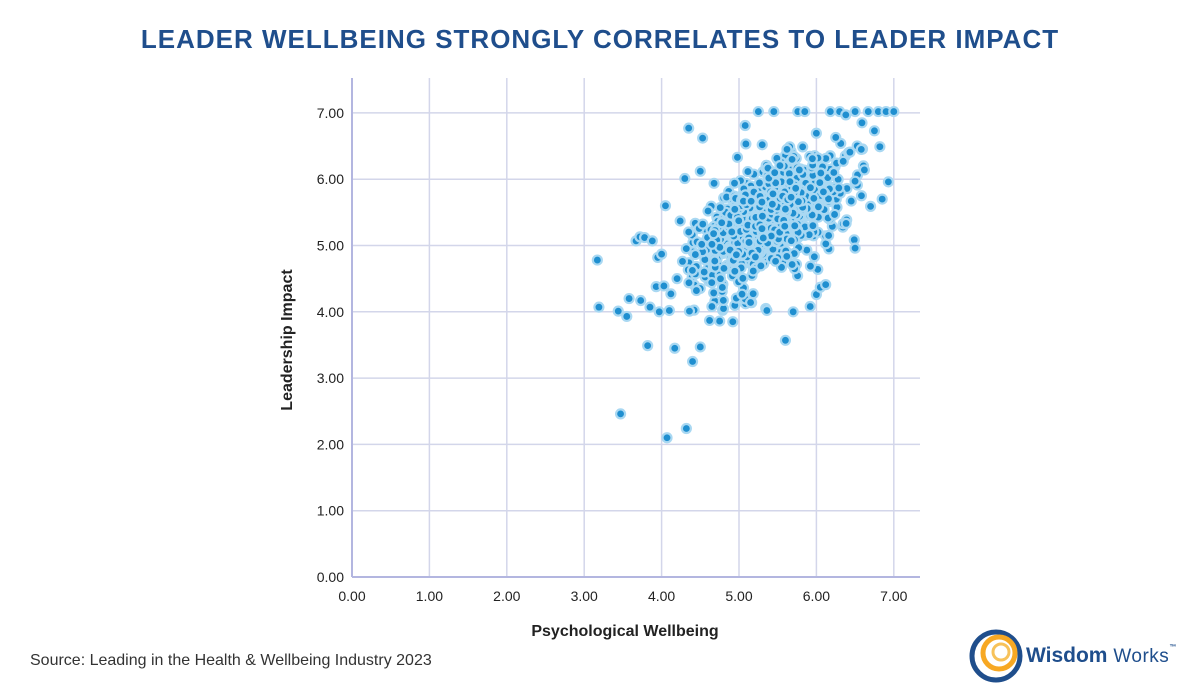 This screenshot has height=700, width=1200. What do you see at coordinates (330, 444) in the screenshot?
I see `y-tick-label: 2.00` at bounding box center [330, 444].